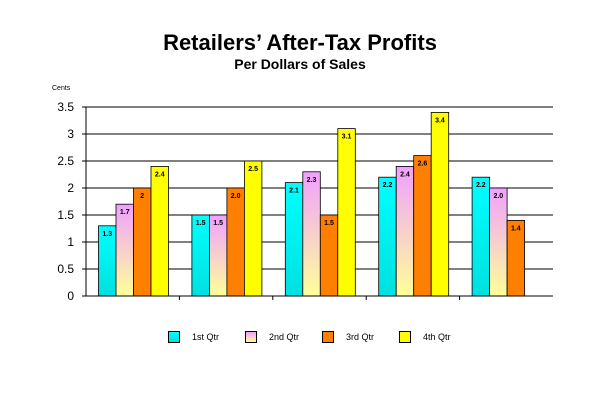 This screenshot has height=400, width=600. Describe the element at coordinates (294, 191) in the screenshot. I see `data-label: 2.1` at that location.